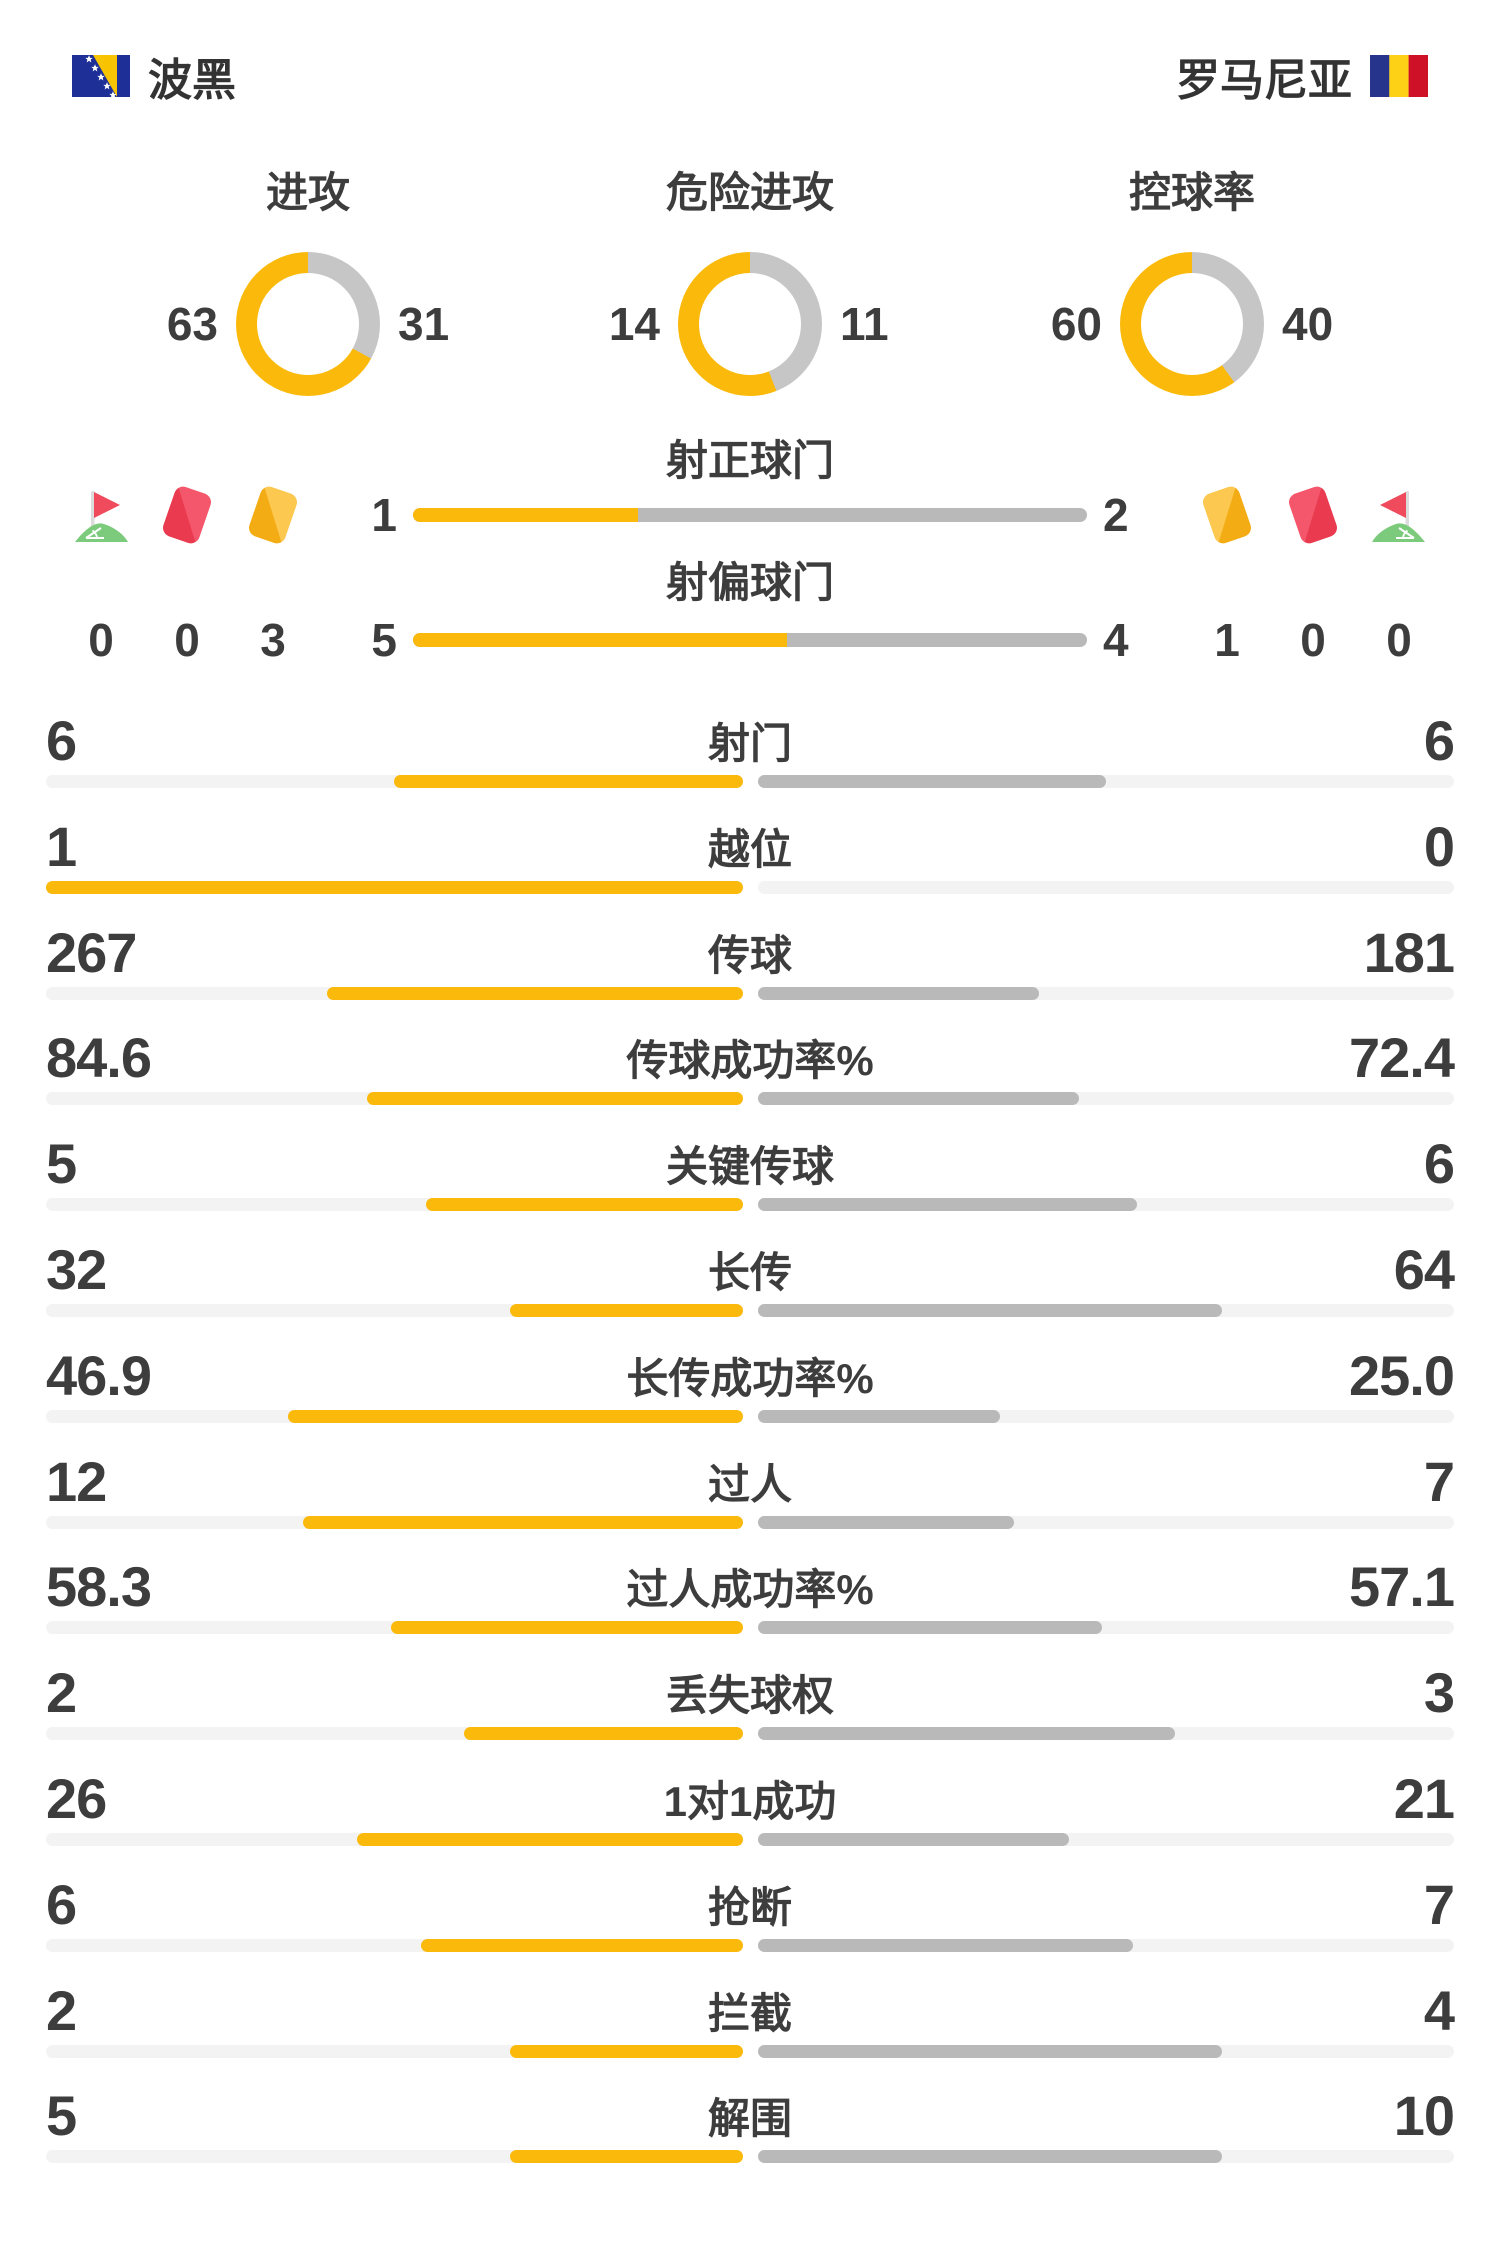 This screenshot has height=2244, width=1500. I want to click on home-team-name: 波黑, so click(192, 80).